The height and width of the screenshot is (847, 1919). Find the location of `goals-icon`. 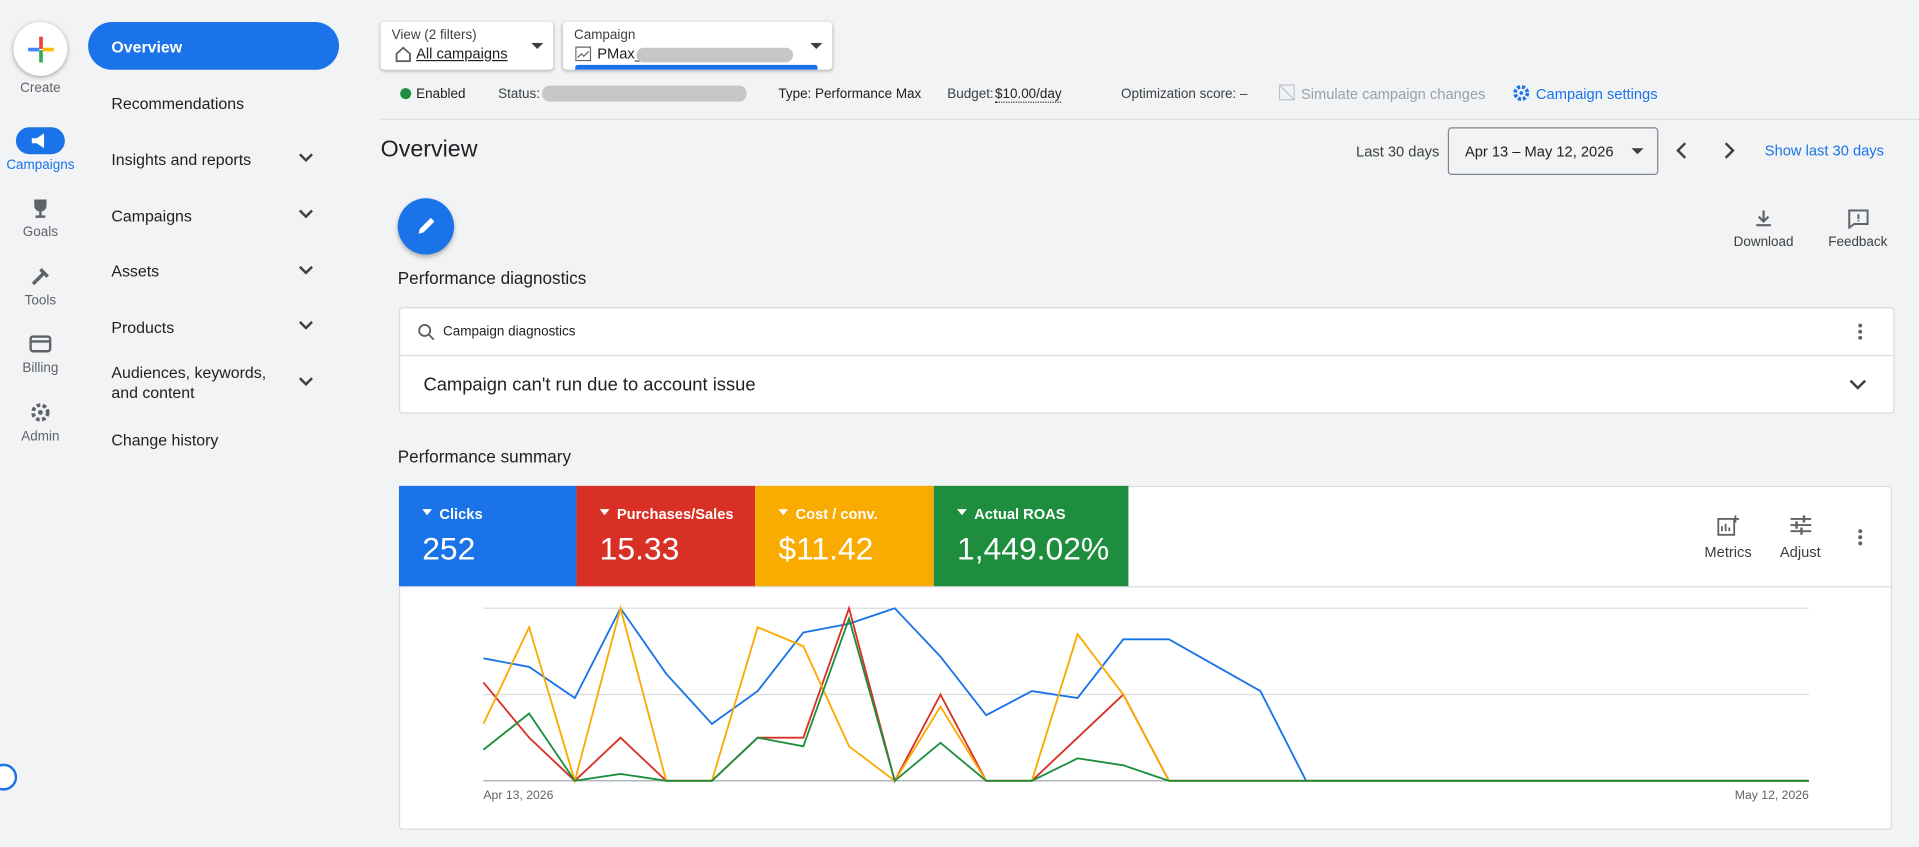

goals-icon is located at coordinates (40, 208).